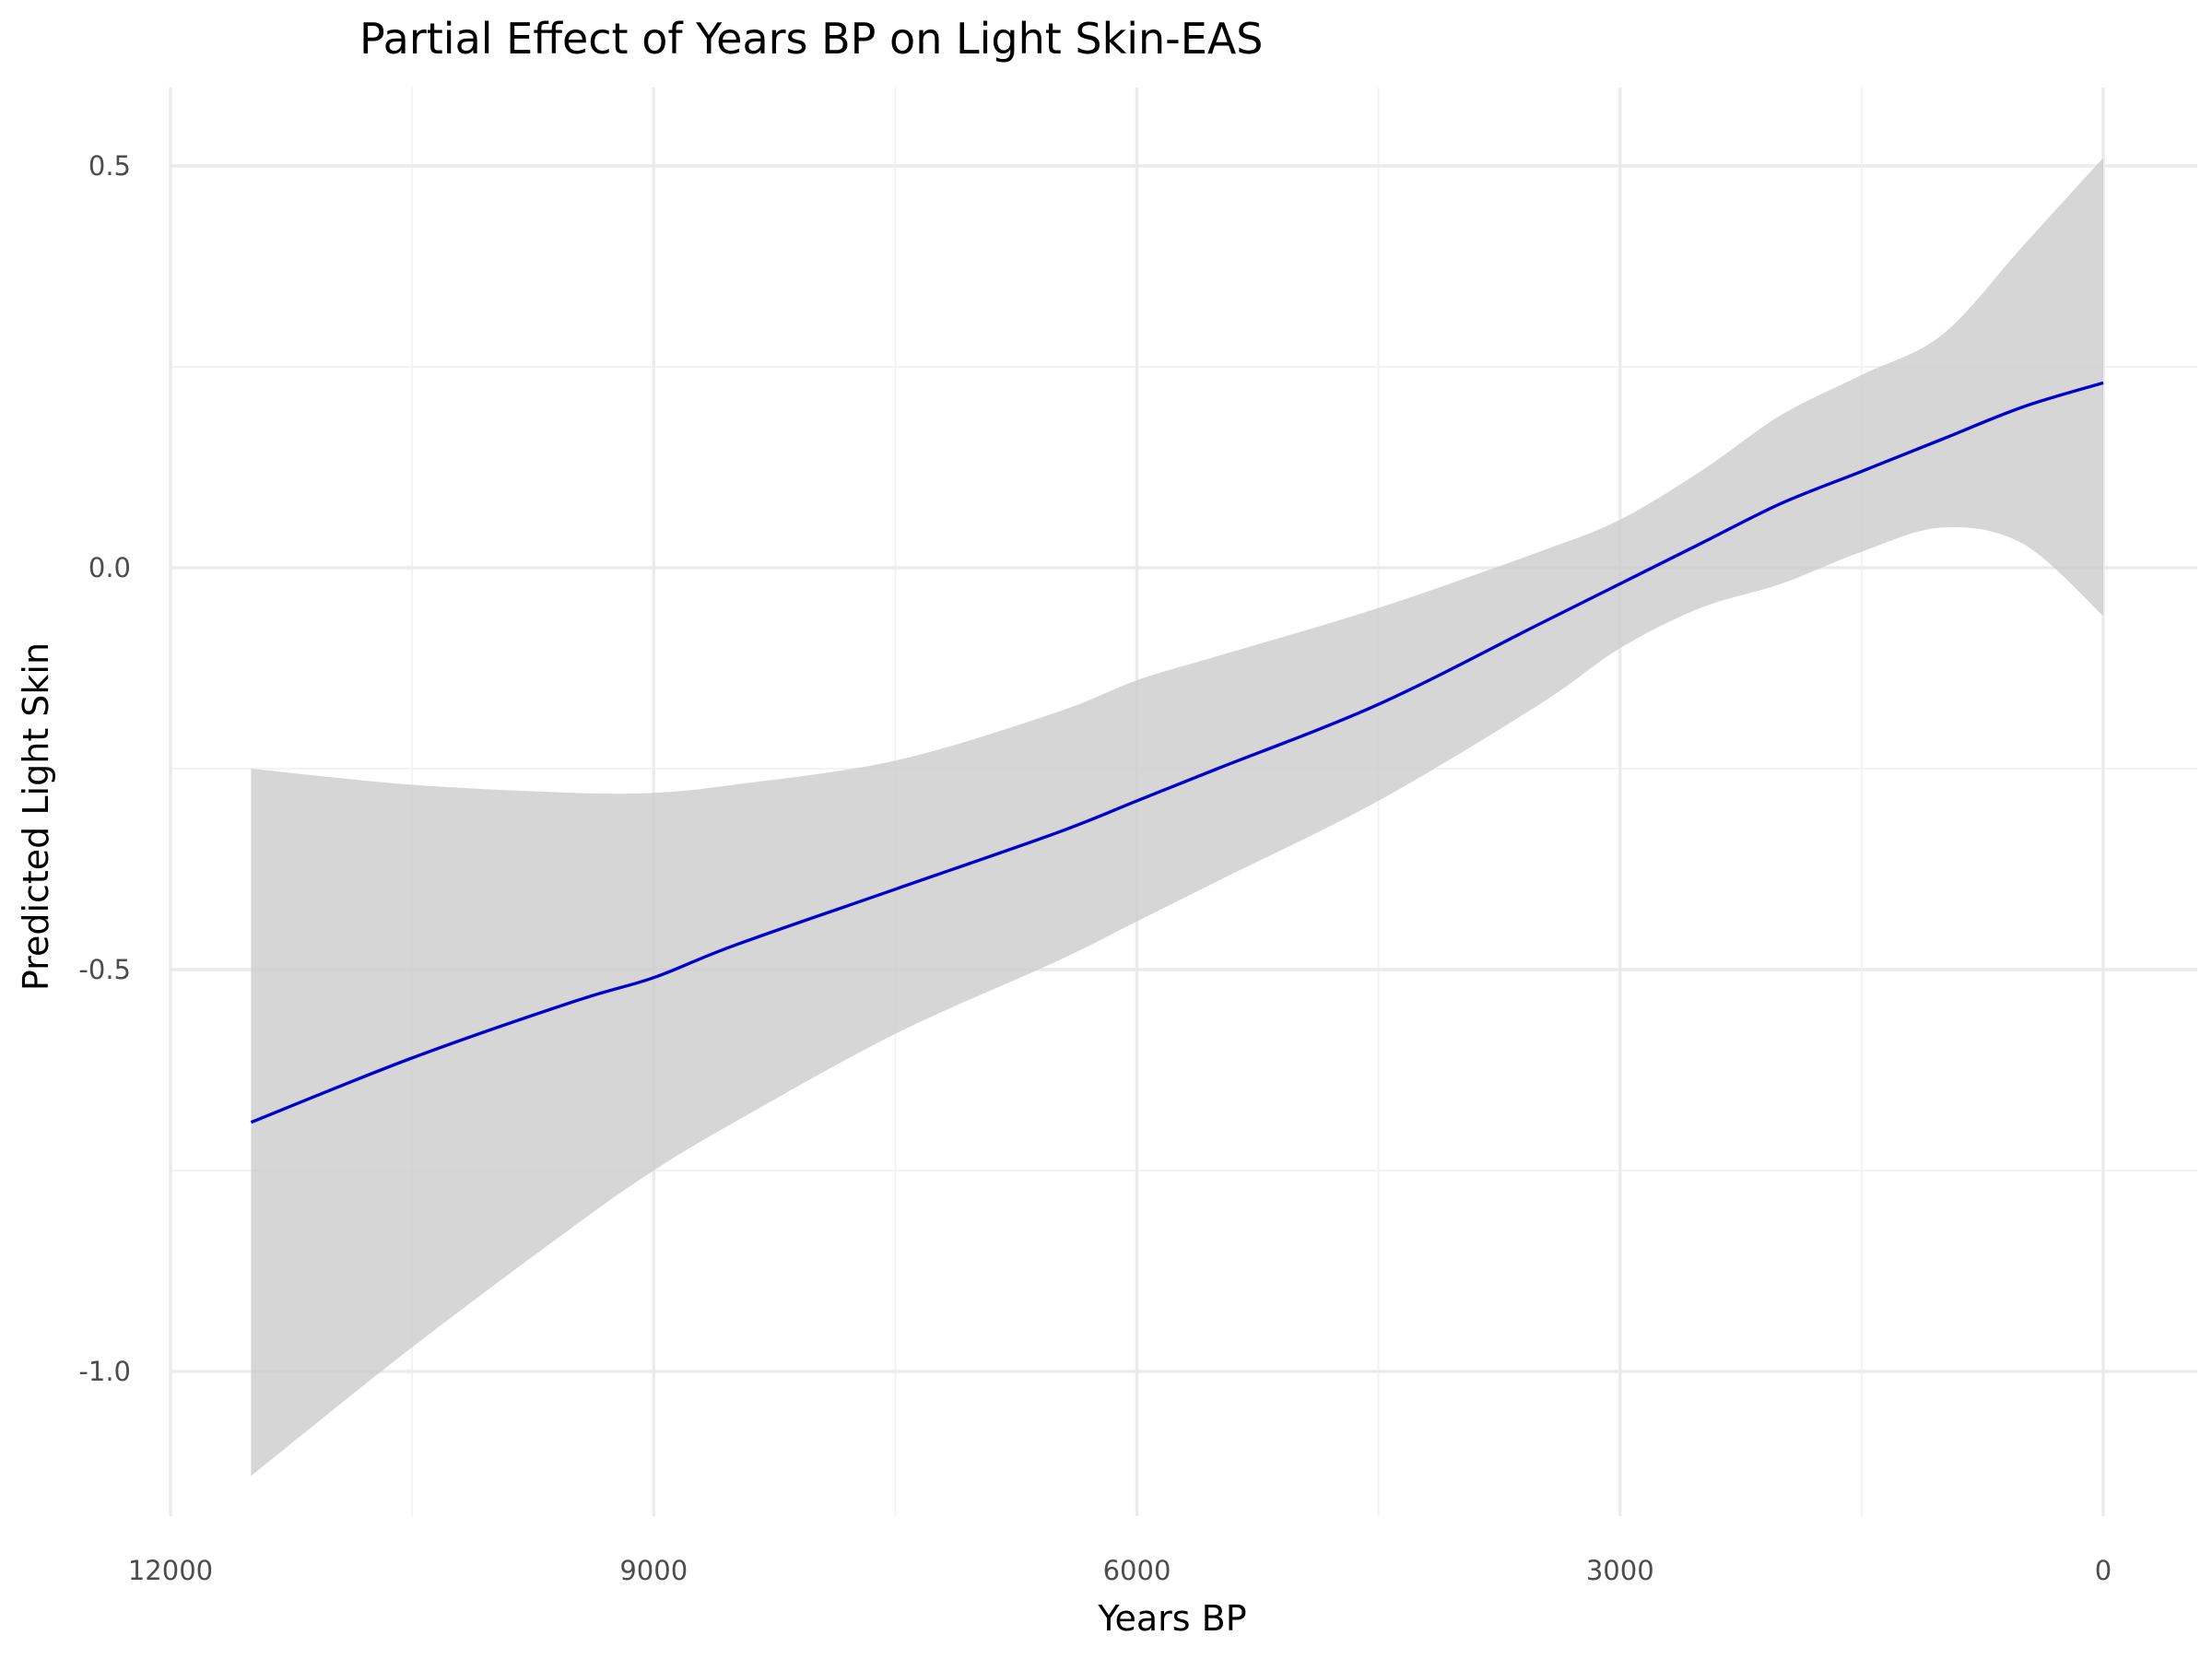 This screenshot has height=1659, width=2212. What do you see at coordinates (1620, 1570) in the screenshot?
I see `x-tick-label: 3000` at bounding box center [1620, 1570].